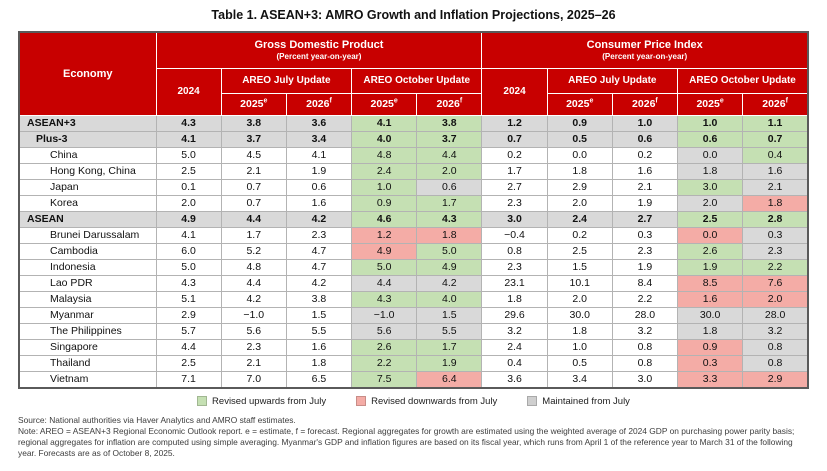 The height and width of the screenshot is (471, 827). Describe the element at coordinates (775, 139) in the screenshot. I see `value-cell: 0.7` at that location.